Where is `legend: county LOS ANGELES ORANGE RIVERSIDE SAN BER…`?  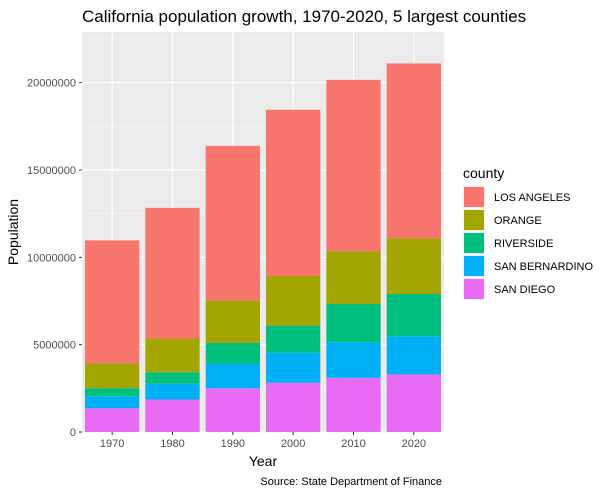 legend: county LOS ANGELES ORANGE RIVERSIDE SAN BER… is located at coordinates (528, 232).